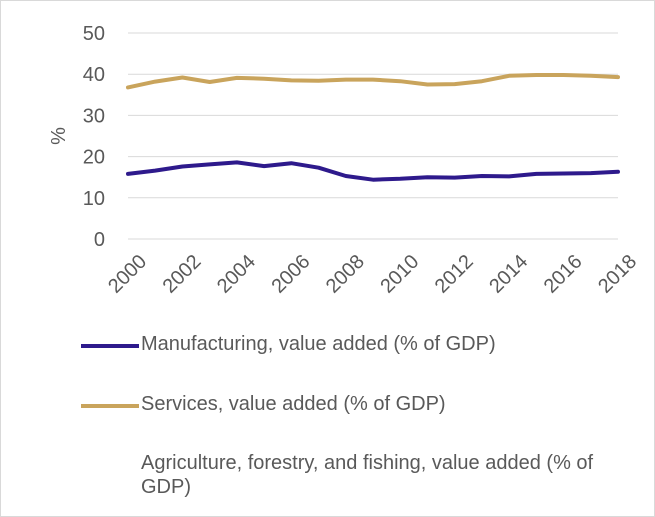 The height and width of the screenshot is (517, 655). Describe the element at coordinates (372, 274) in the screenshot. I see `x-tick-labels: 2000 2002 2004 2006 2008 2010 2012 2014 2016 2018` at that location.